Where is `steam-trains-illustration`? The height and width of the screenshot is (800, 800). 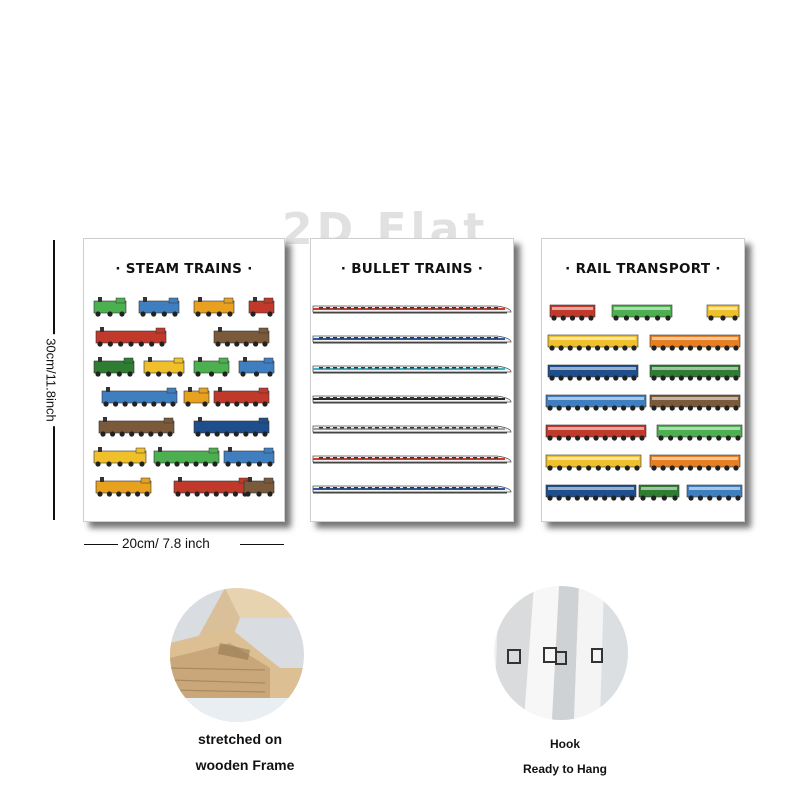
steam-trains-illustration is located at coordinates (184, 397).